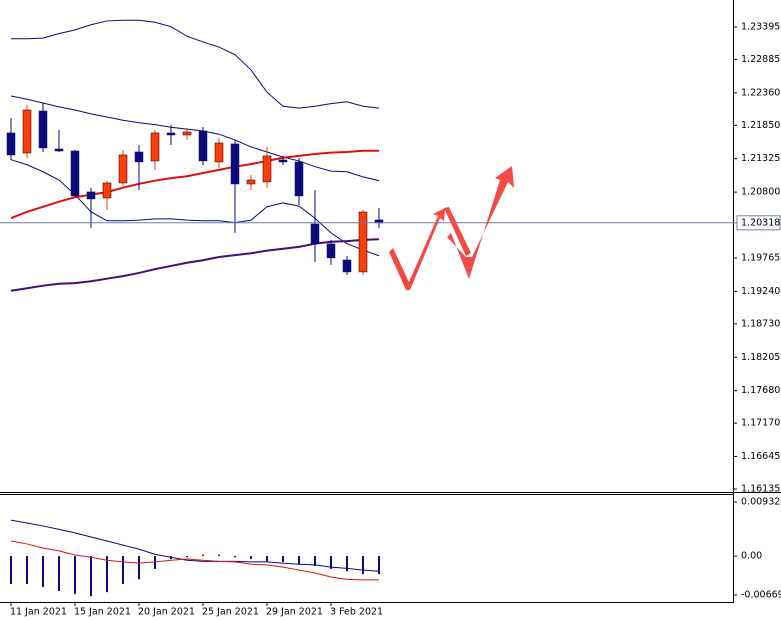 The width and height of the screenshot is (781, 620). Describe the element at coordinates (760, 357) in the screenshot. I see `y-tick-label: 1.18205` at that location.